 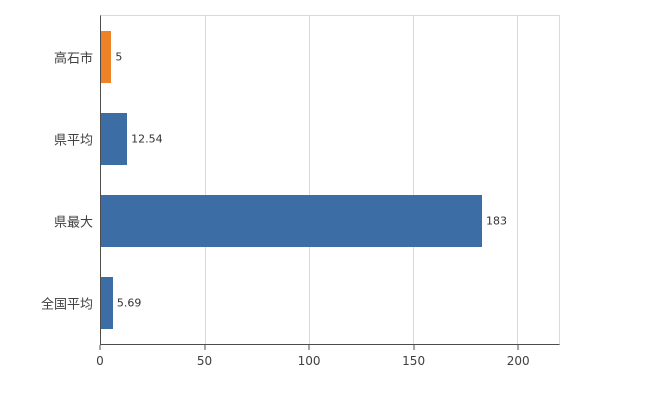 What do you see at coordinates (73, 223) in the screenshot?
I see `category-label: 県最大` at bounding box center [73, 223].